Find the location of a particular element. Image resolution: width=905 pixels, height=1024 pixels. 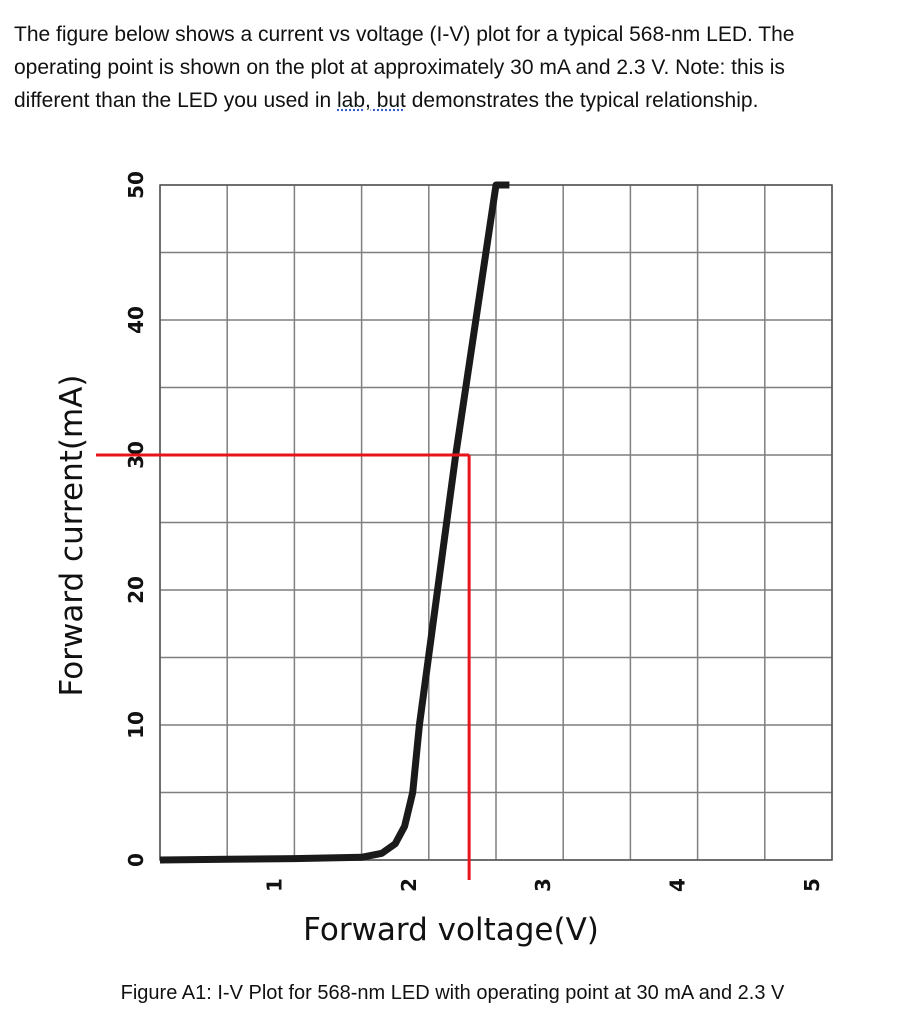

y-axis-label: Forward current(mA) is located at coordinates (72, 536).